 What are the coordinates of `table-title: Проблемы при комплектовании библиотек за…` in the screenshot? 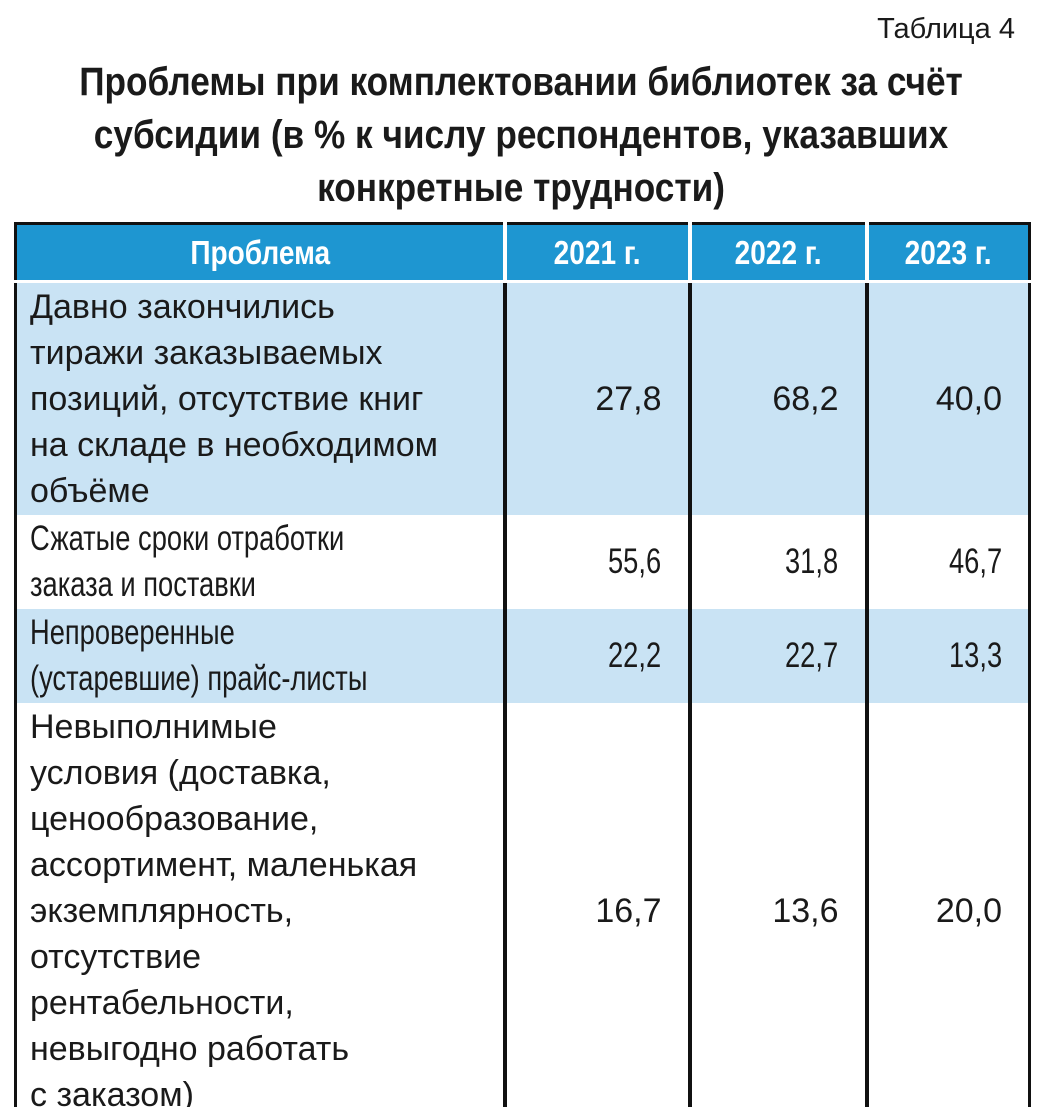 It's located at (521, 135).